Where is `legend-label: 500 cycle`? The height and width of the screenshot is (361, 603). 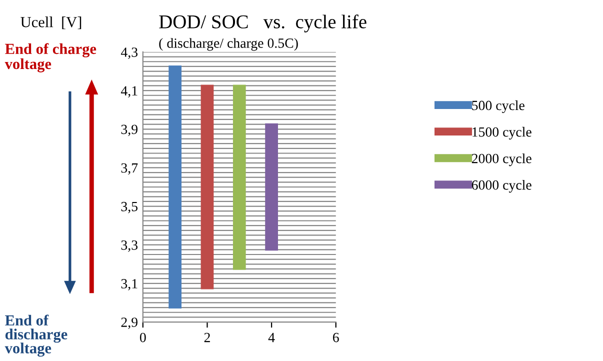 legend-label: 500 cycle is located at coordinates (498, 107).